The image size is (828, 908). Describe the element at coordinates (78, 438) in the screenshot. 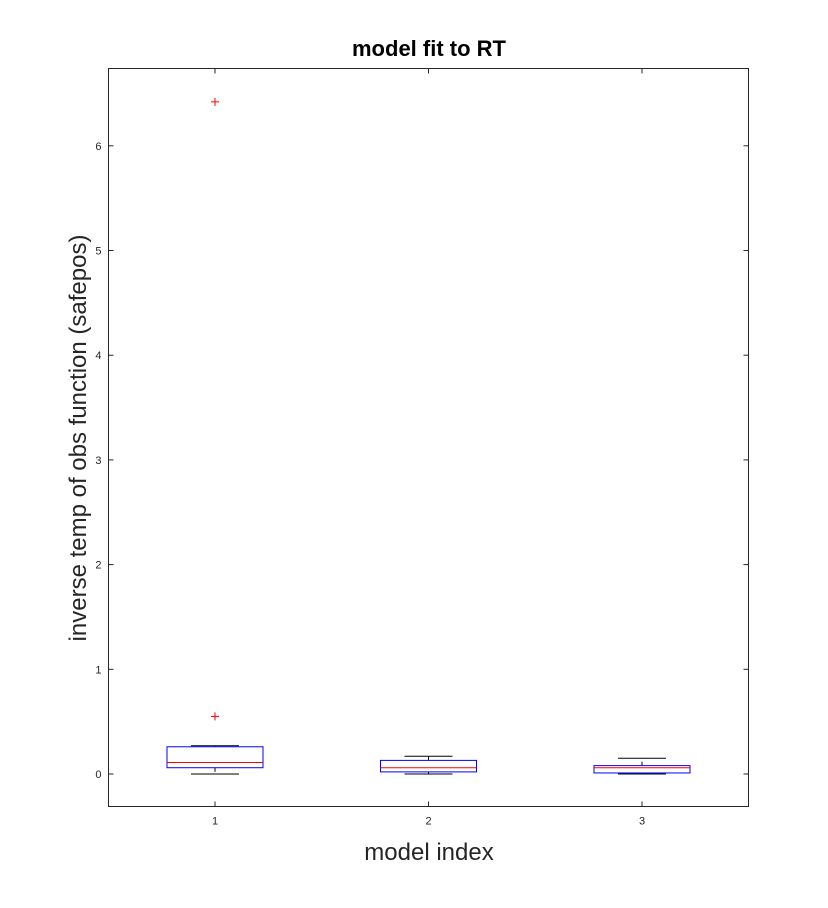

I see `y-axis-label: inverse temp of obs function (safepos)` at that location.